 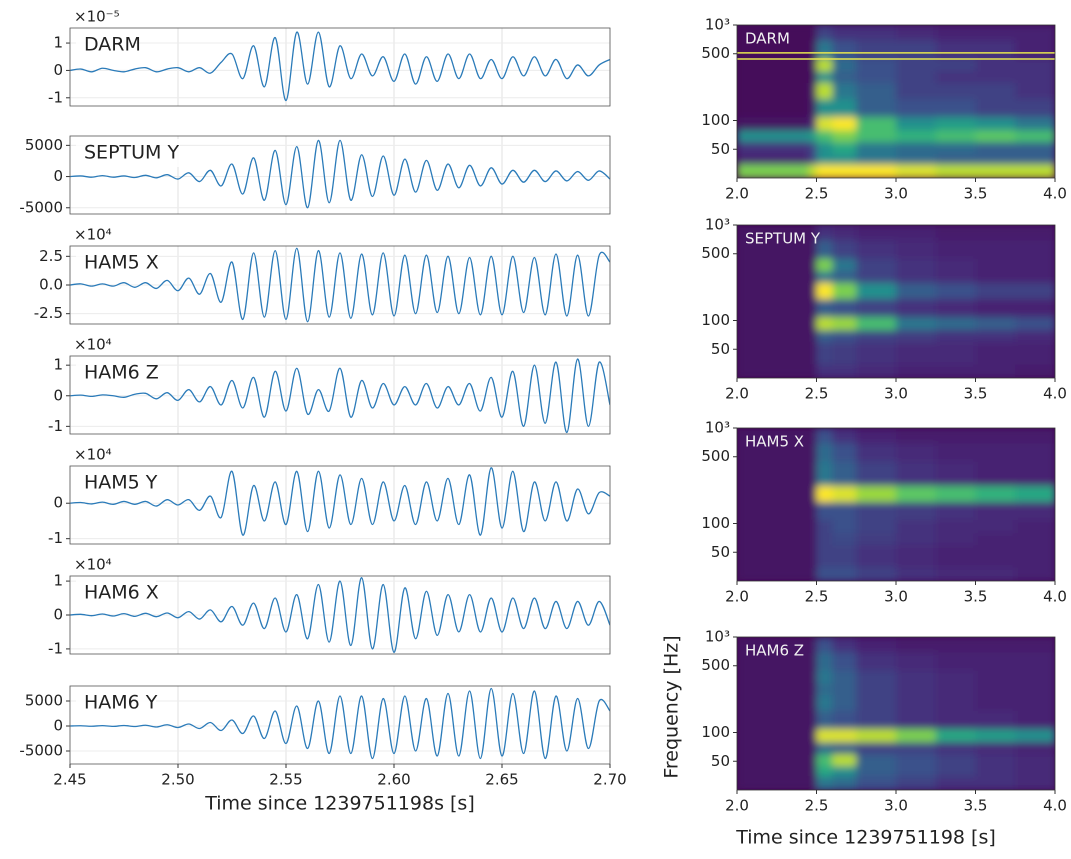 What do you see at coordinates (121, 263) in the screenshot?
I see `channel-label: HAM5 X` at bounding box center [121, 263].